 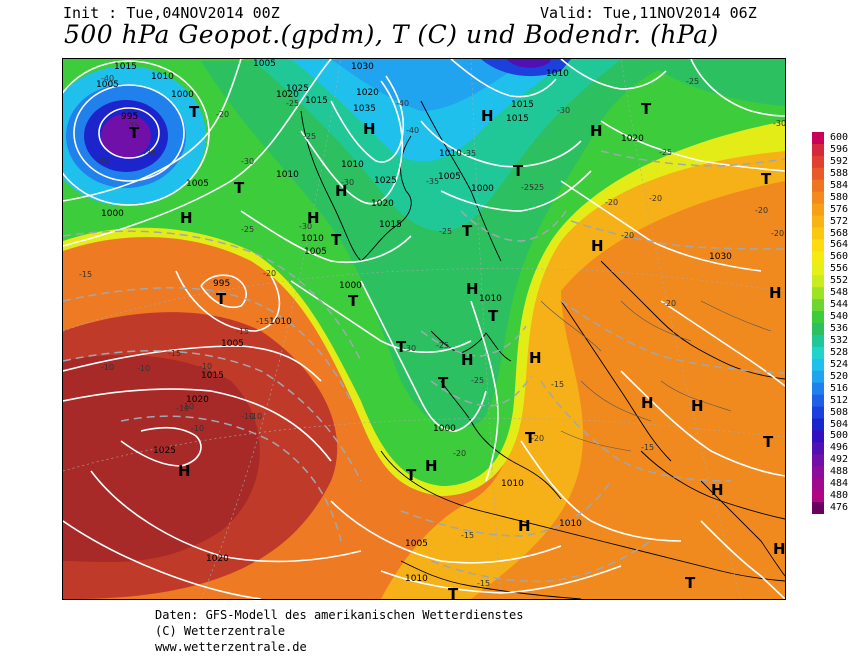 What do you see at coordinates (839, 340) in the screenshot?
I see `colorbar-label: 532` at bounding box center [839, 340].